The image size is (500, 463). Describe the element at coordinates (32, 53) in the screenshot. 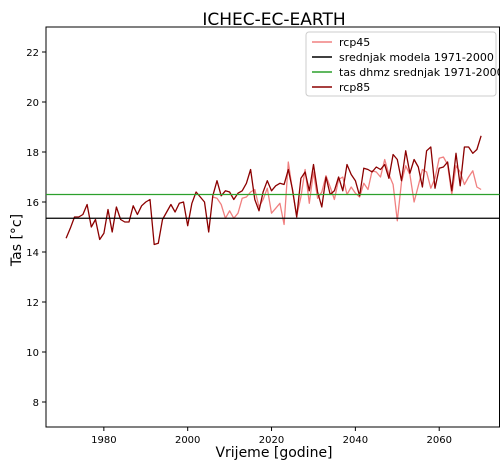

I see `y-tick-label: 22` at that location.